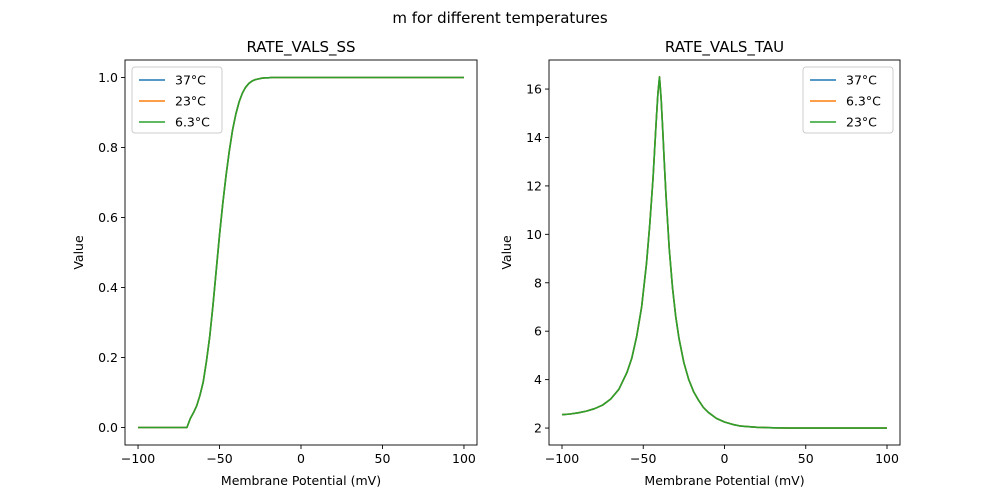  What do you see at coordinates (534, 137) in the screenshot?
I see `y-tick-label: 14` at bounding box center [534, 137].